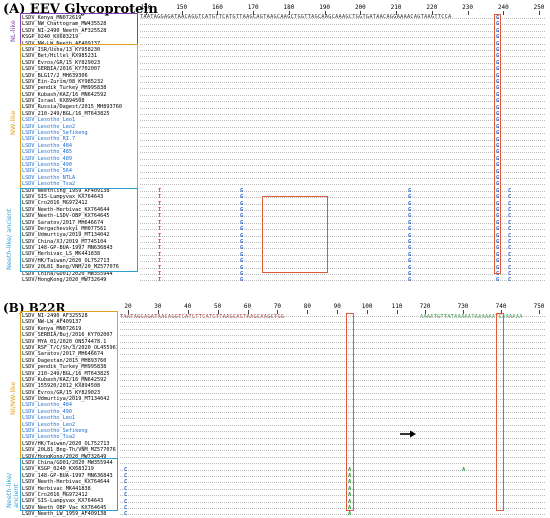 This screenshot has width=550, height=518. What do you see at coordinates (408, 434) in the screenshot?
I see `arrow-right-icon` at bounding box center [408, 434].